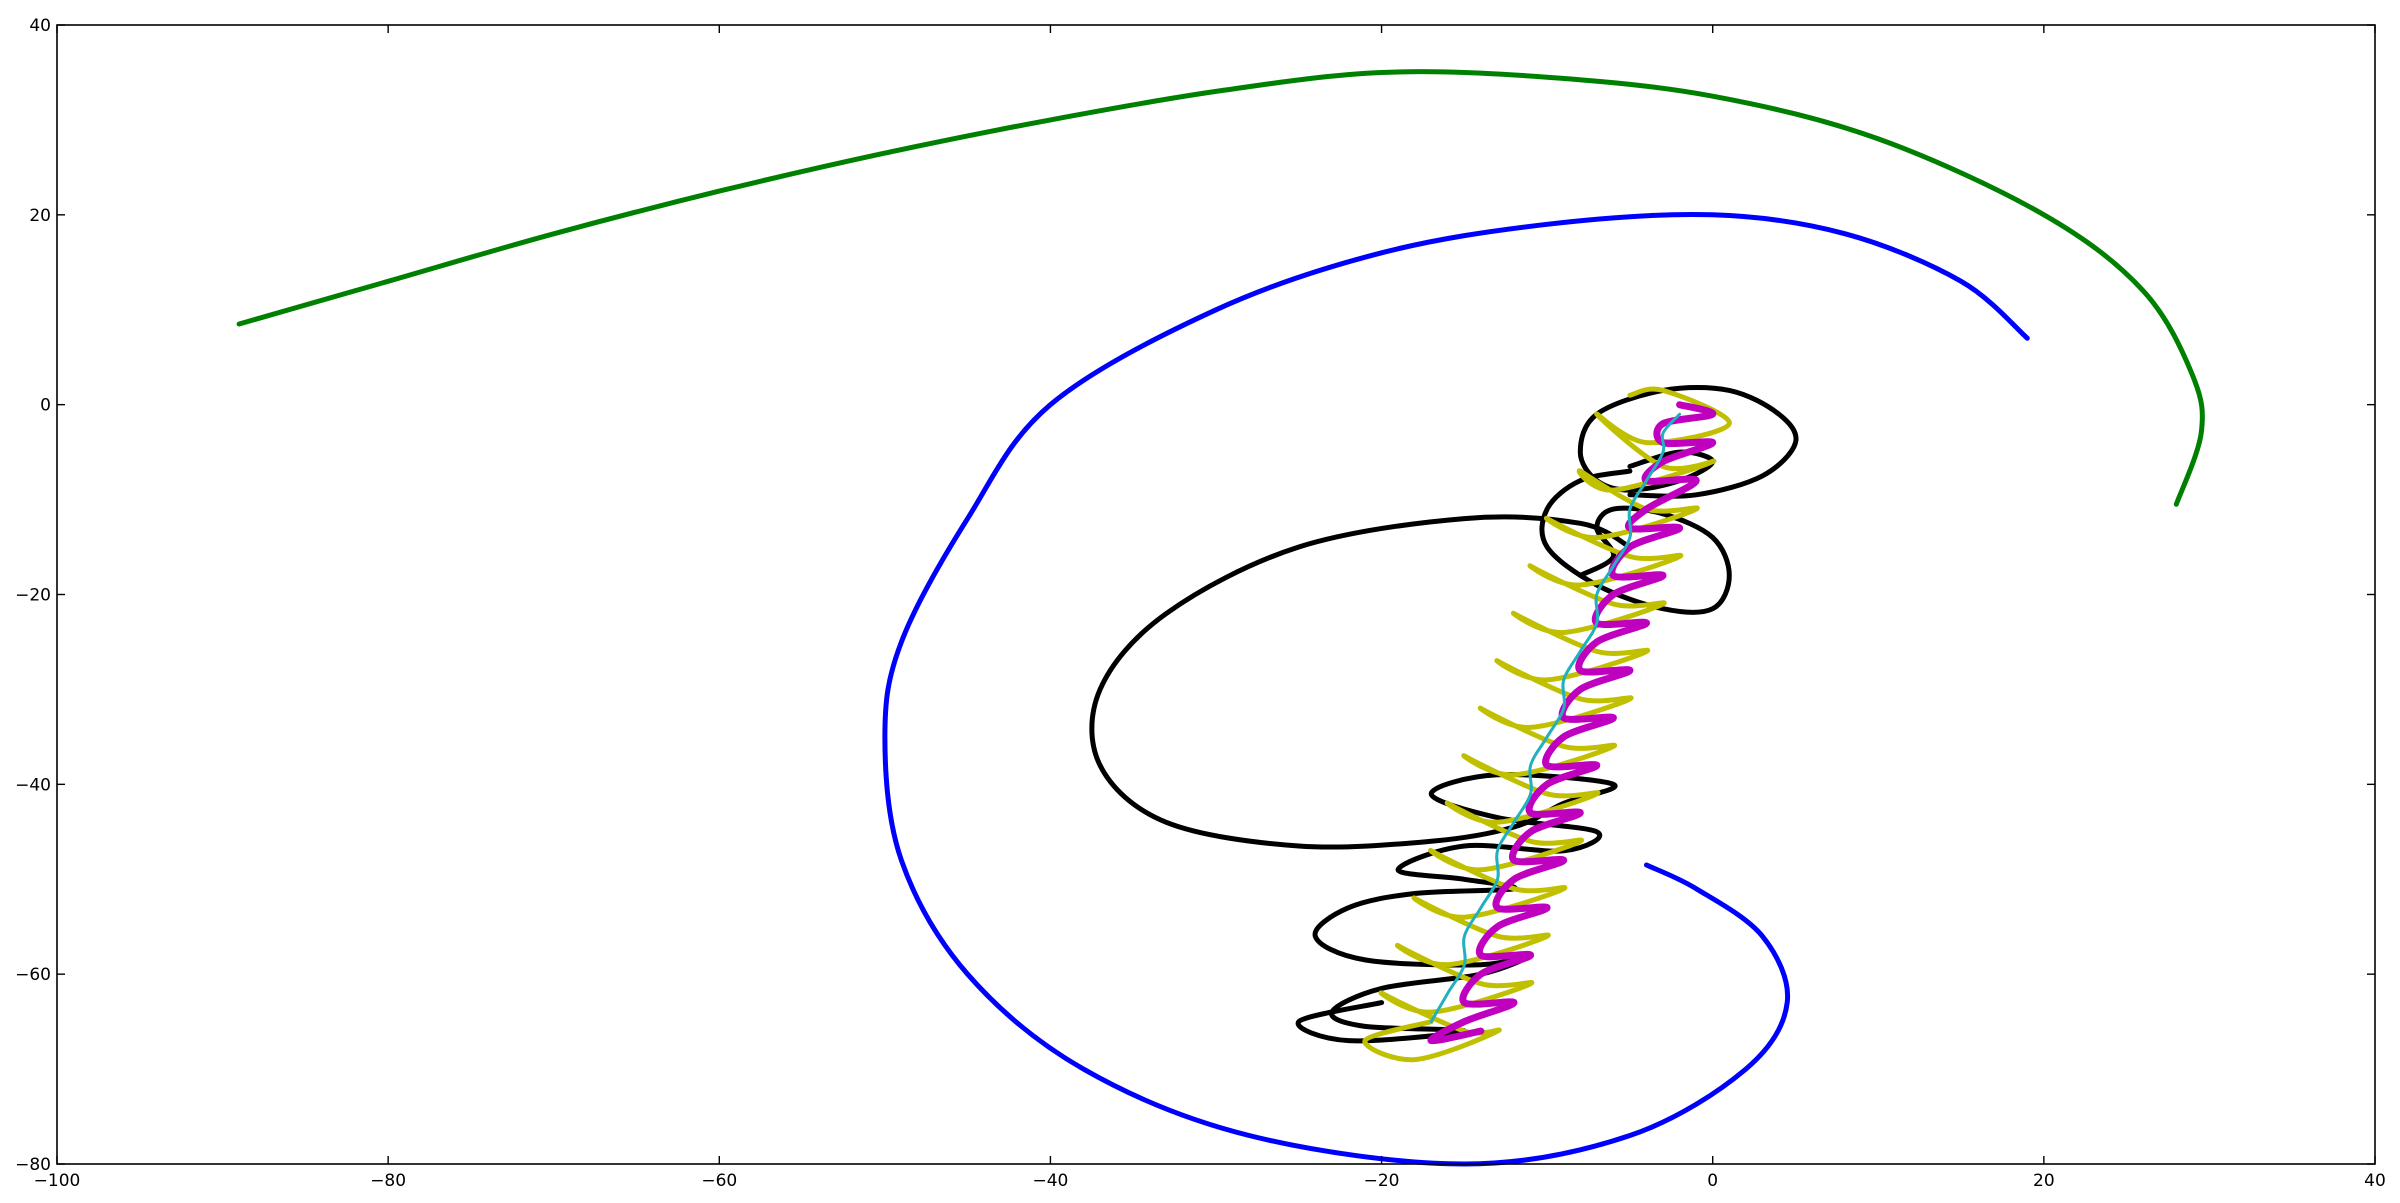  Describe the element at coordinates (40, 216) in the screenshot. I see `y-tick-label: 20` at that location.